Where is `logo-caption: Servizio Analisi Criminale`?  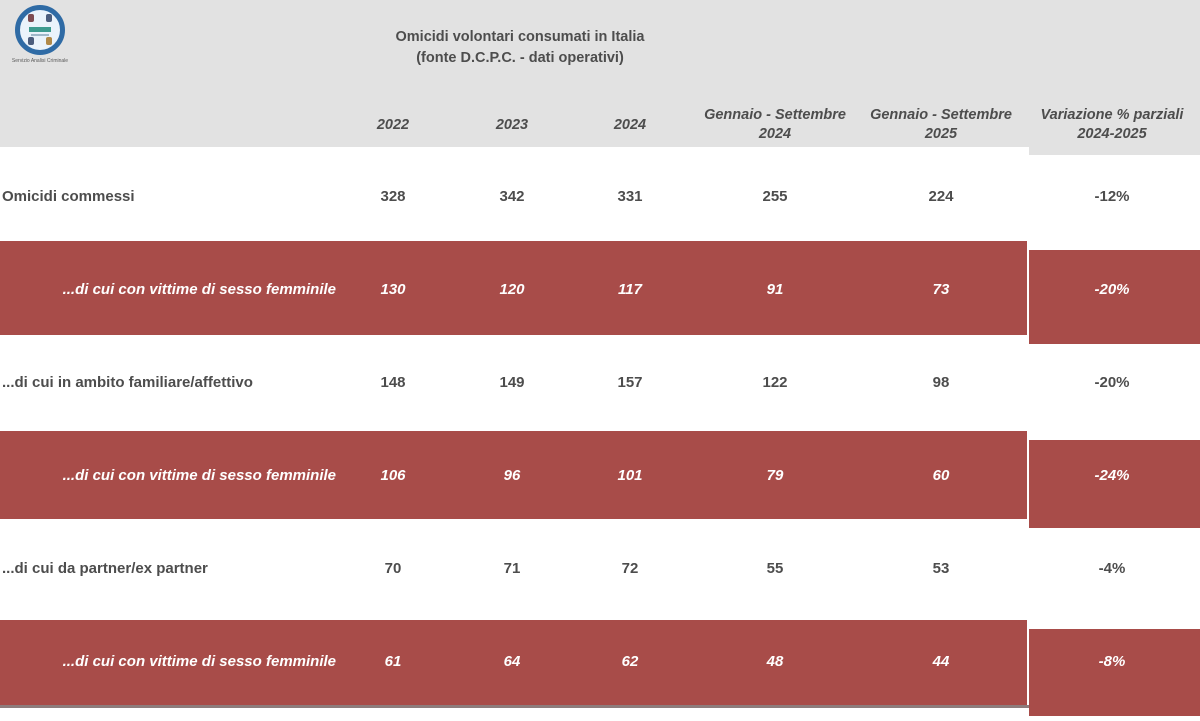 logo-caption: Servizio Analisi Criminale is located at coordinates (40, 61).